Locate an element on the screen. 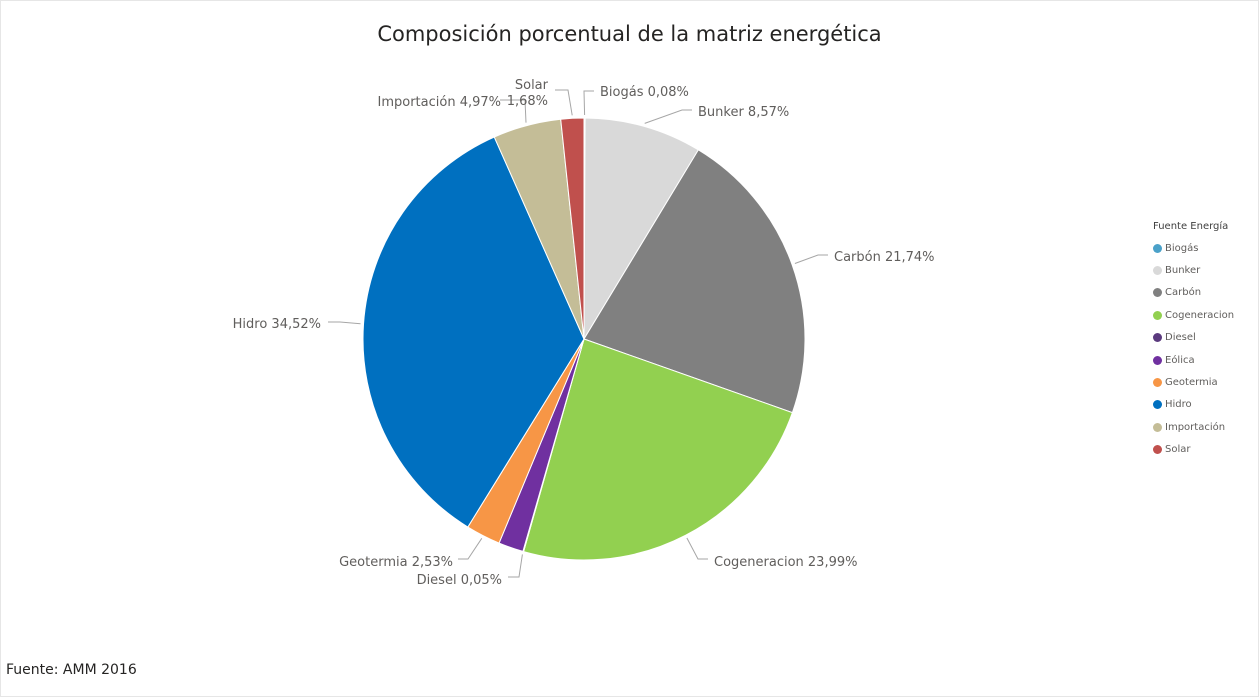  data-label-cogeneracion: Cogeneracion 23,99% is located at coordinates (785, 562).